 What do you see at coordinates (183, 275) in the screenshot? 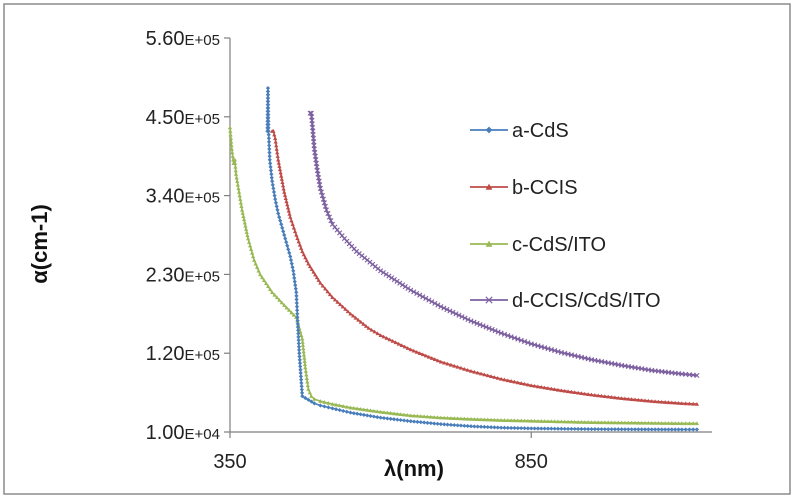
I see `y-tick-label: 2.30E+05` at bounding box center [183, 275].